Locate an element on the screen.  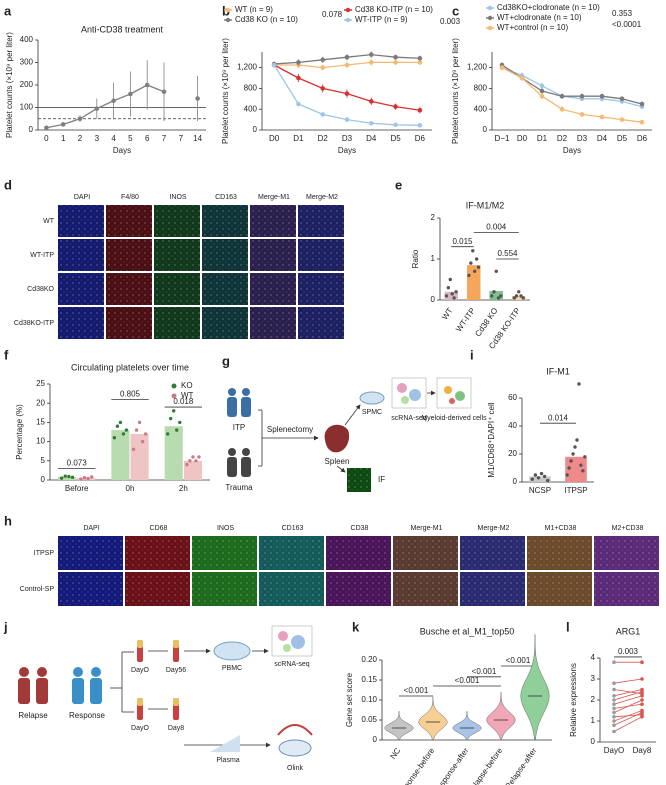
legend-label: Cd38 KO-ITP (n = 10) is located at coordinates (394, 9).